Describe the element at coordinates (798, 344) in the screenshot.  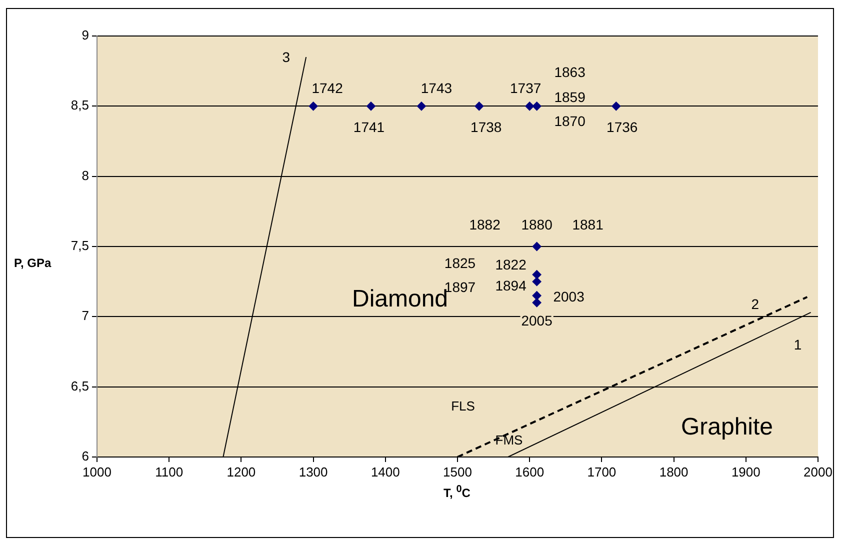
I see `series-label: 1` at that location.